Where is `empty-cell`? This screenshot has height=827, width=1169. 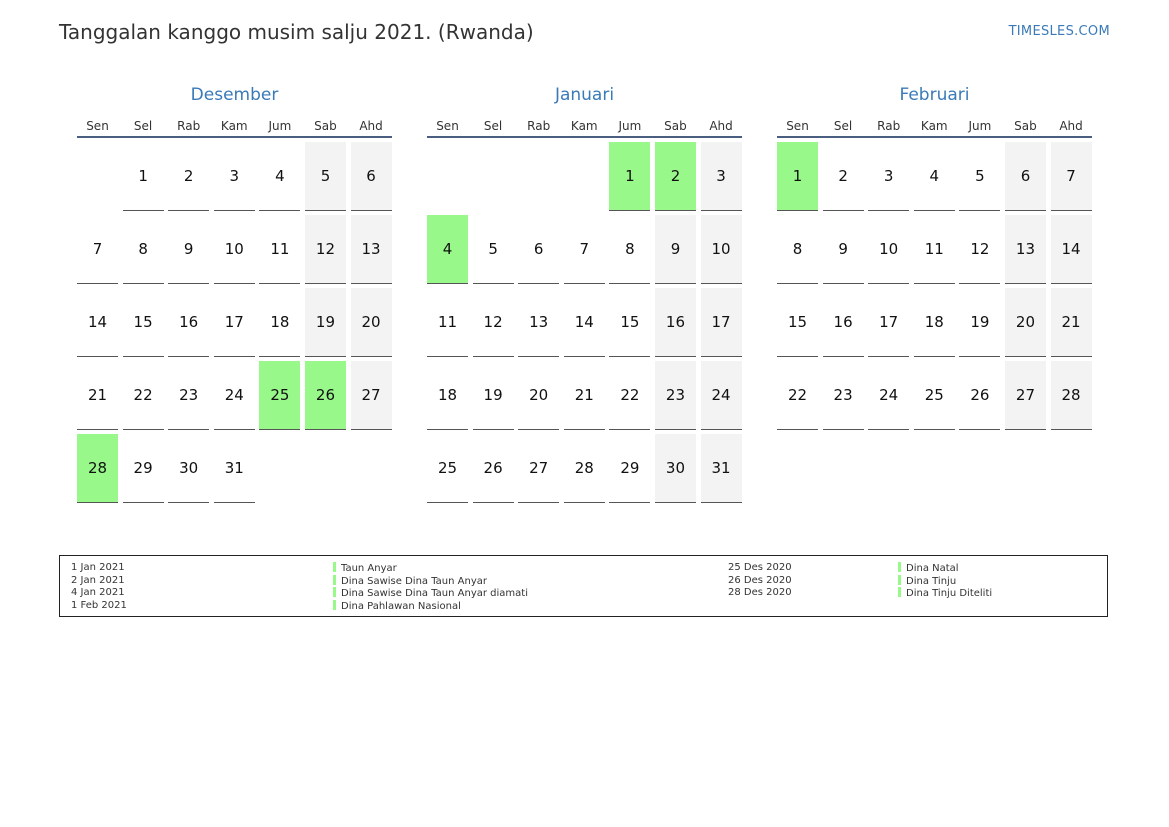 empty-cell is located at coordinates (447, 176).